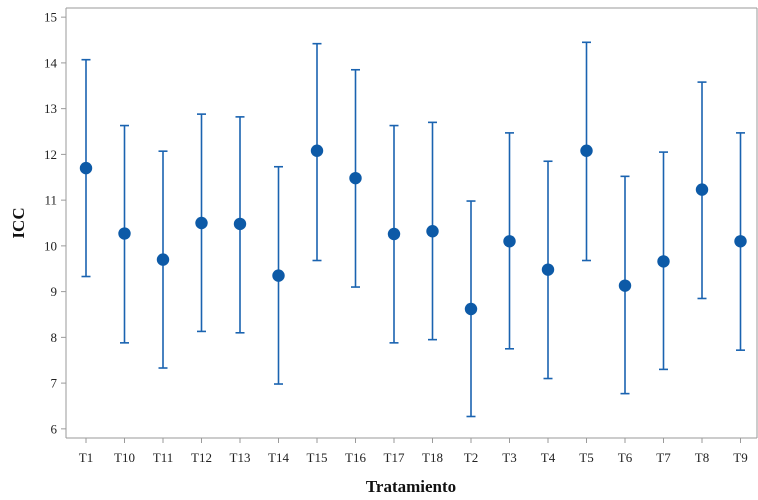 This screenshot has height=500, width=758. Describe the element at coordinates (317, 457) in the screenshot. I see `x-tick-label: T15` at that location.